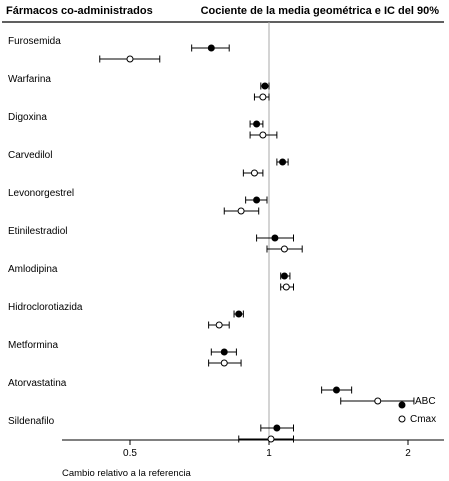  Describe the element at coordinates (130, 453) in the screenshot. I see `x-tick-label: 0.5` at that location.